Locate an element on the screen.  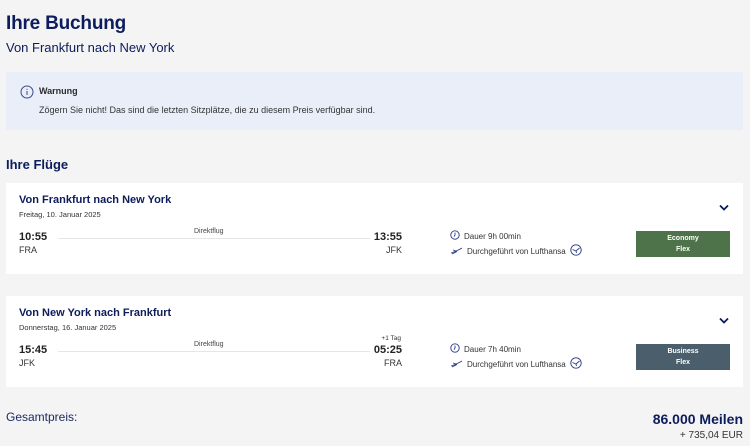
duration-row: Dauer 9h 00min is located at coordinates (485, 236).